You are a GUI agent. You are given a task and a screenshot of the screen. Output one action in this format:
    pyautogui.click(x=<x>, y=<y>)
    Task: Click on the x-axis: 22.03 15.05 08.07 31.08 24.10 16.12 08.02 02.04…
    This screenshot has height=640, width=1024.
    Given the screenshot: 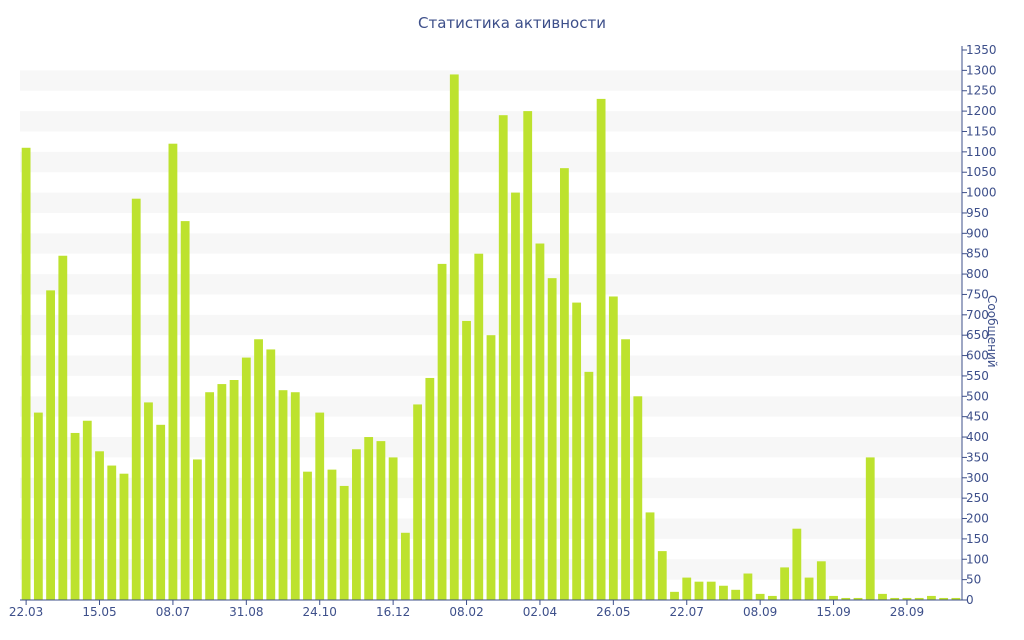 What is the action you would take?
    pyautogui.click(x=485, y=609)
    